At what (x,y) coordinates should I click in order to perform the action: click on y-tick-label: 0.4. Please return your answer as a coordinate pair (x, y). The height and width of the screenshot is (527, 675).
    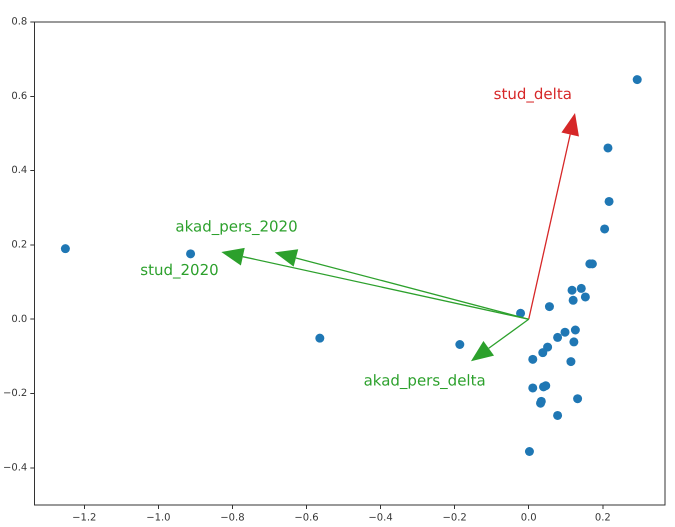
    Looking at the image, I should click on (19, 170).